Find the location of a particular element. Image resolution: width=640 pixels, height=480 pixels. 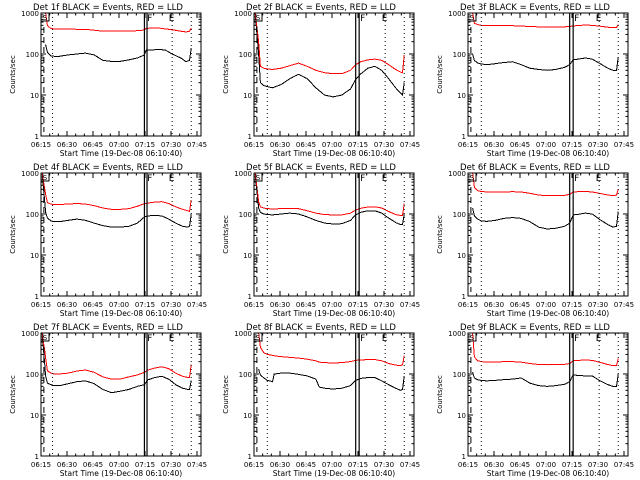

chart-title: Det 5f BLACK = Events, RED = LLD is located at coordinates (321, 168).